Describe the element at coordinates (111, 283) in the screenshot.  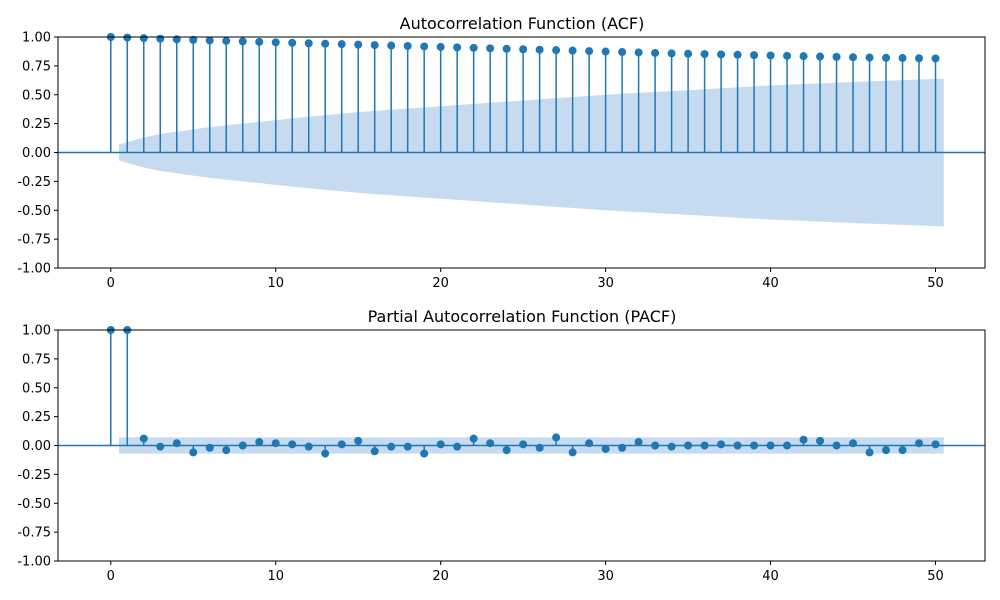
I see `acf-xtick-label: 0` at that location.